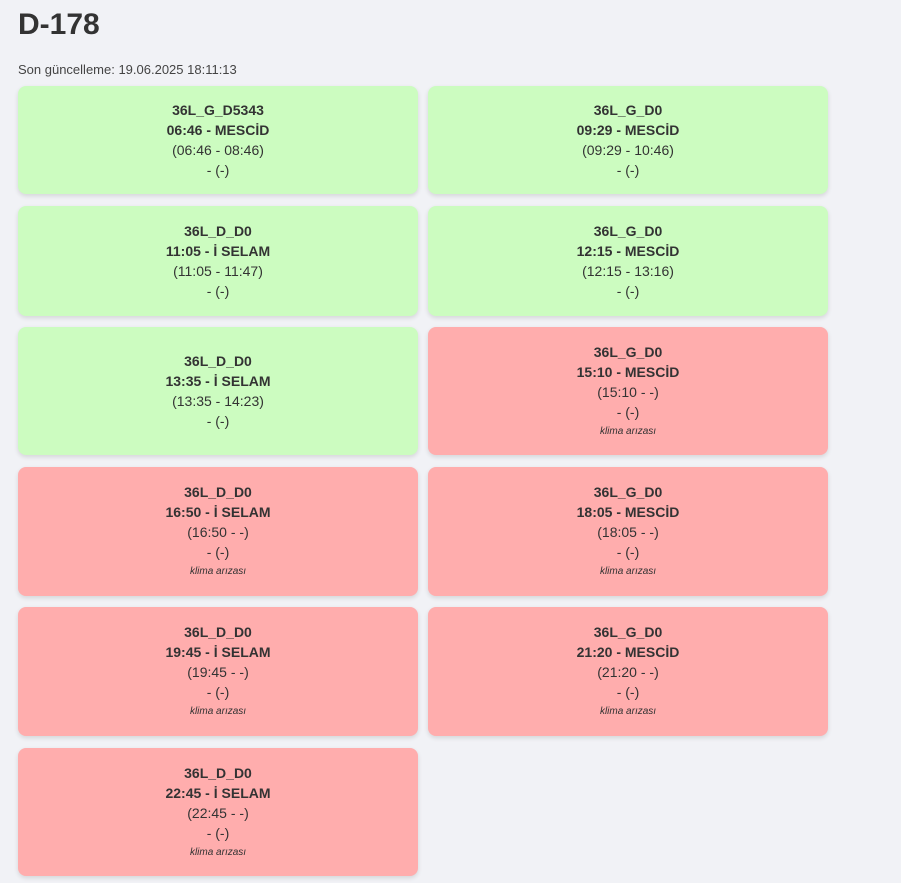 The width and height of the screenshot is (901, 883). I want to click on last-updated: Son güncelleme: 19.06.2025 18:11:13, so click(127, 69).